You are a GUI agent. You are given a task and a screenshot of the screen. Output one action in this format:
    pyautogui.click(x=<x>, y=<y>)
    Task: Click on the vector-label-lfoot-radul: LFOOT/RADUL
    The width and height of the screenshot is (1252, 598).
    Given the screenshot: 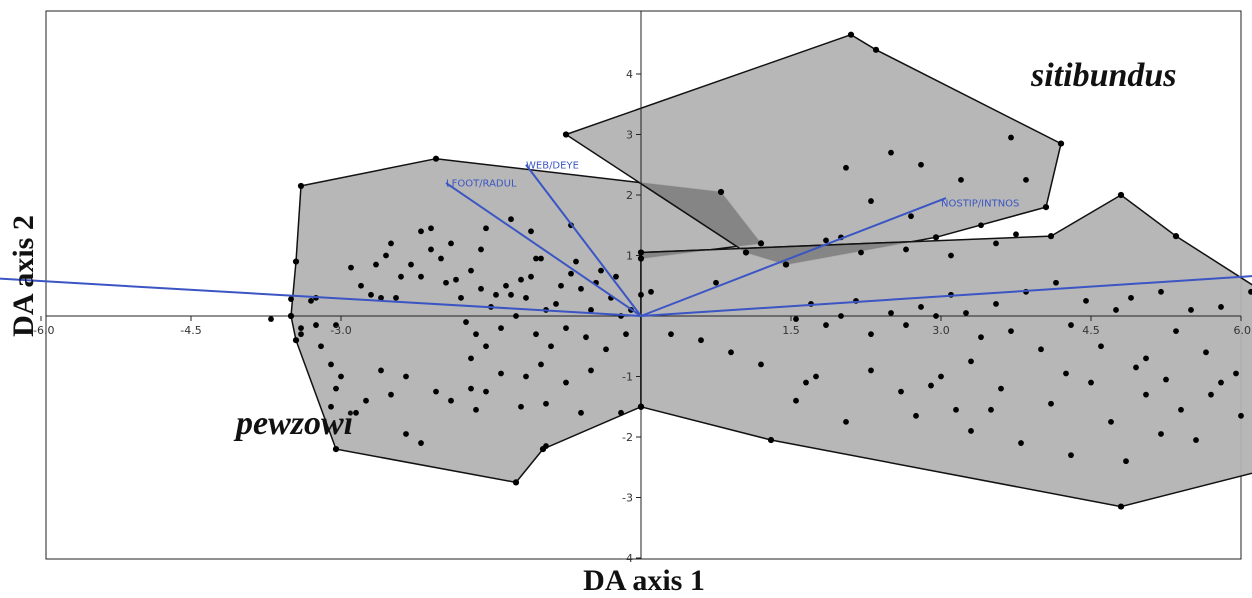 What is the action you would take?
    pyautogui.click(x=481, y=184)
    